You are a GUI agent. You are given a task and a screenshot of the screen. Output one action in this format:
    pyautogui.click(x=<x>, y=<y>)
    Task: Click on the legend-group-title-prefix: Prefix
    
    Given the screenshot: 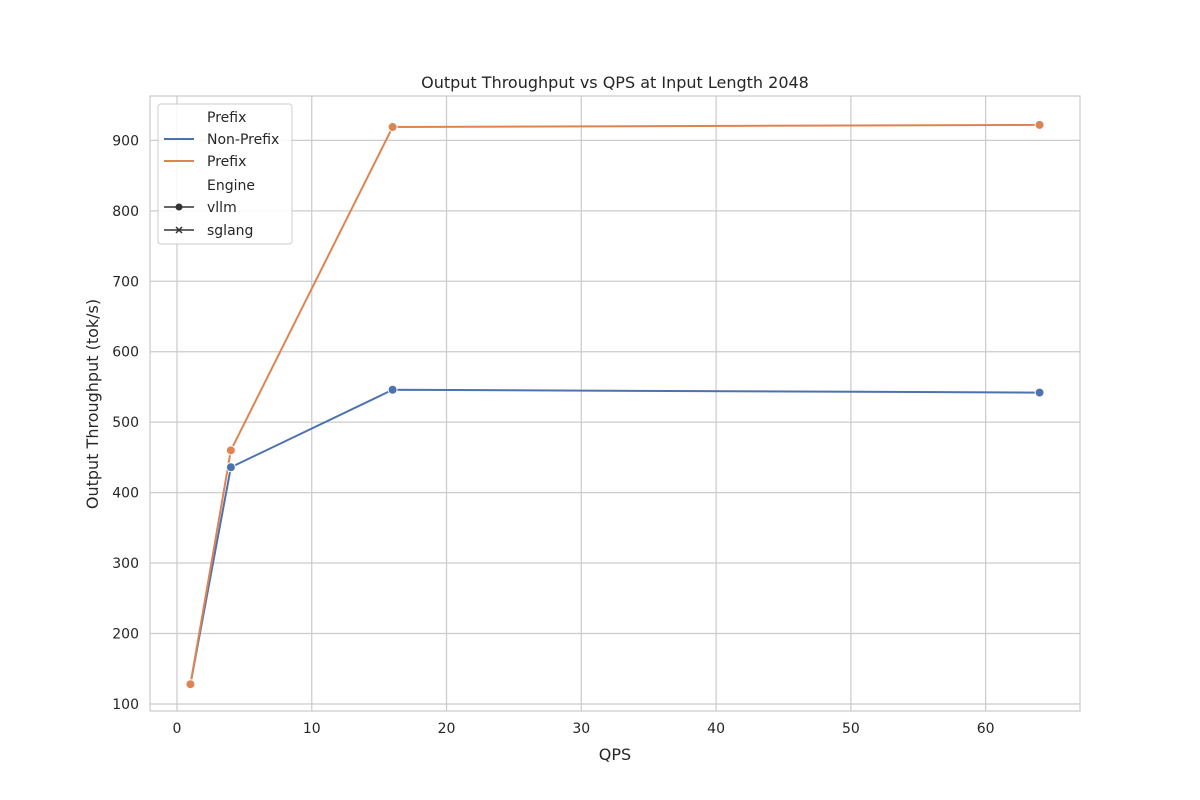 What is the action you would take?
    pyautogui.click(x=226, y=118)
    